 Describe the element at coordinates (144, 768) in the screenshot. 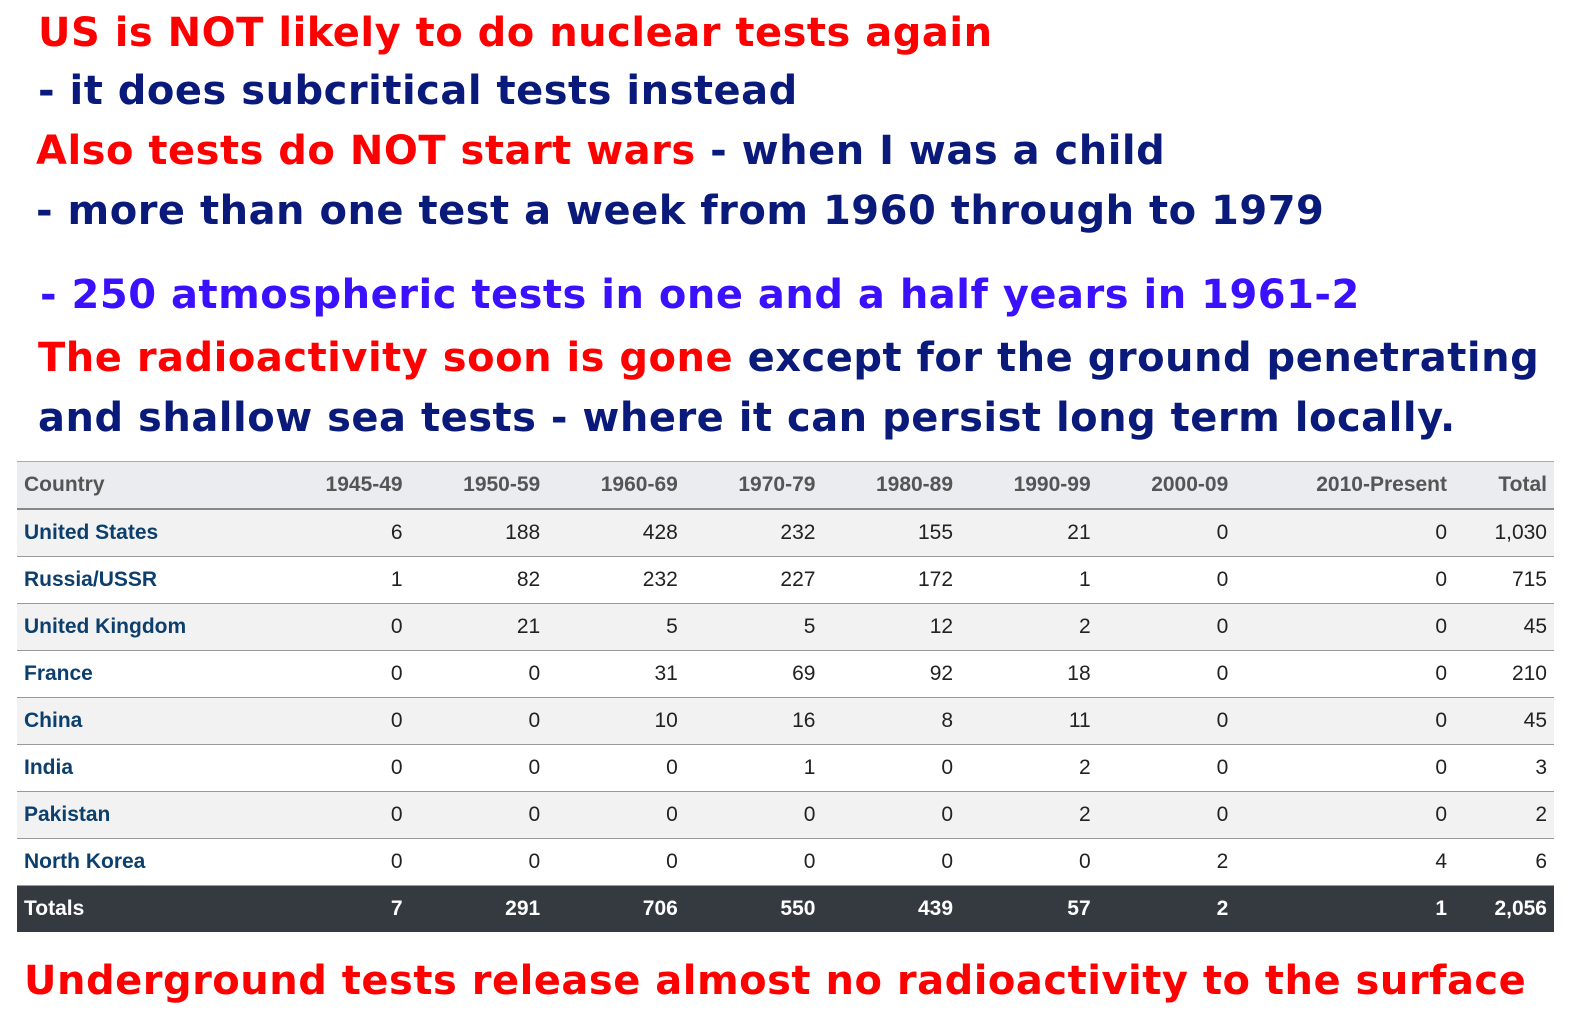

I see `country-link: India` at that location.